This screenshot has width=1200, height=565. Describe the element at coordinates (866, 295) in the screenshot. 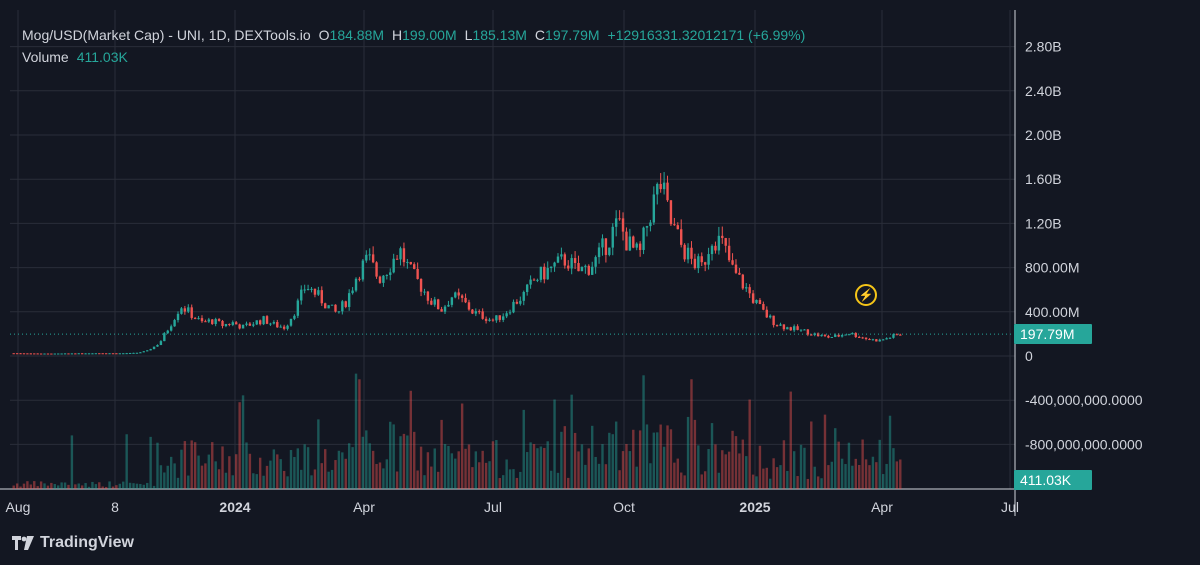

I see `lightning-event-icon: ⚡` at that location.